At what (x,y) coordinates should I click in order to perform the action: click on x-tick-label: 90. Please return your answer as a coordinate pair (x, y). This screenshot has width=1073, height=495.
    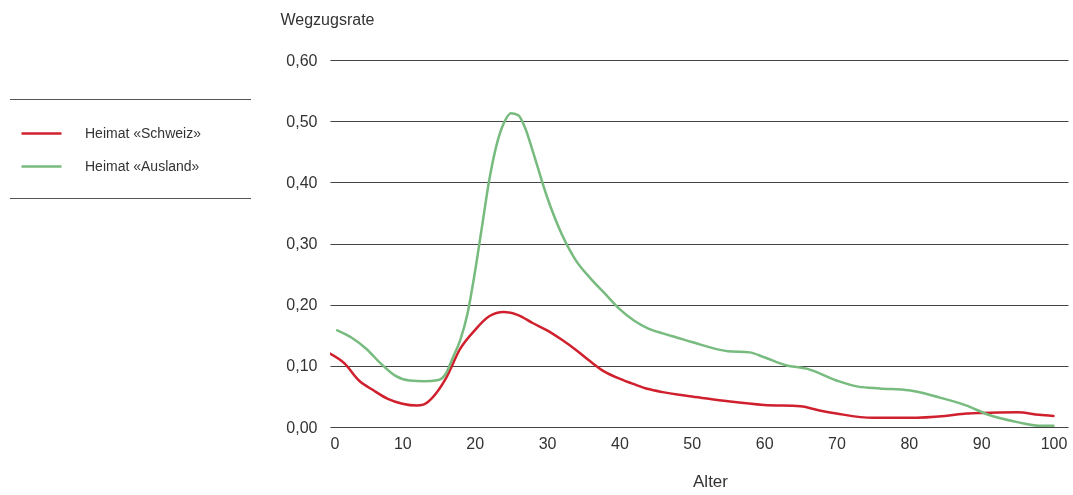
    Looking at the image, I should click on (981, 443).